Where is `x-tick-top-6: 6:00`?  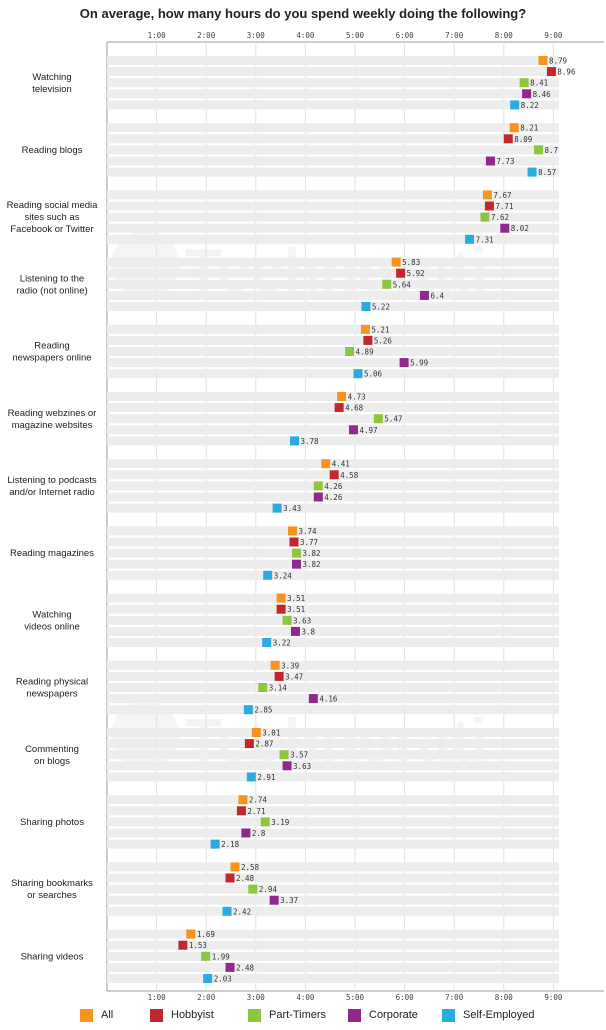
x-tick-top-6: 6:00 is located at coordinates (405, 35).